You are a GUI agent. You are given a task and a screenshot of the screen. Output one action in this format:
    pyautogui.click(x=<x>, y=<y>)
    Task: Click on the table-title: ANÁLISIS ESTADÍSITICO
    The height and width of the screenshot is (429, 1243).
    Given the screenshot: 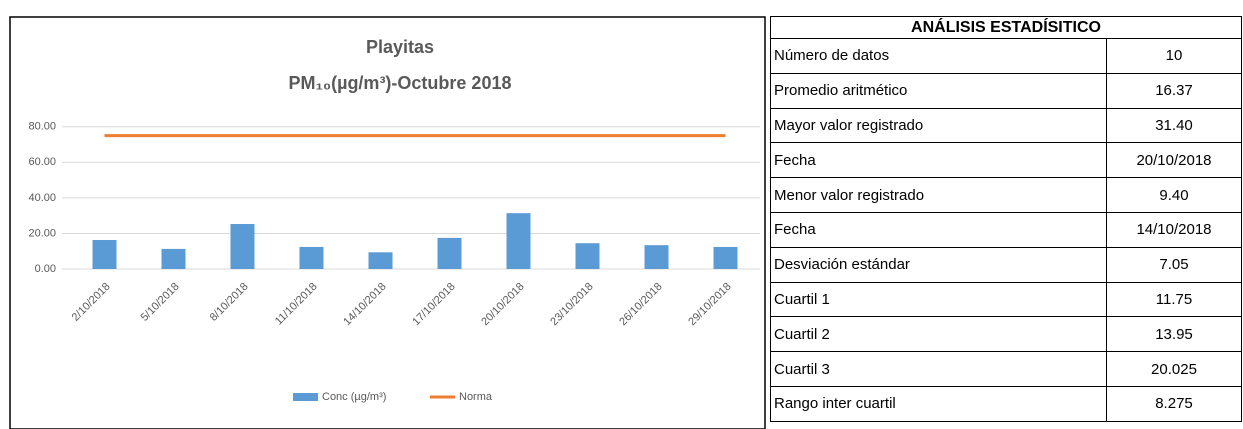 What is the action you would take?
    pyautogui.click(x=1006, y=27)
    